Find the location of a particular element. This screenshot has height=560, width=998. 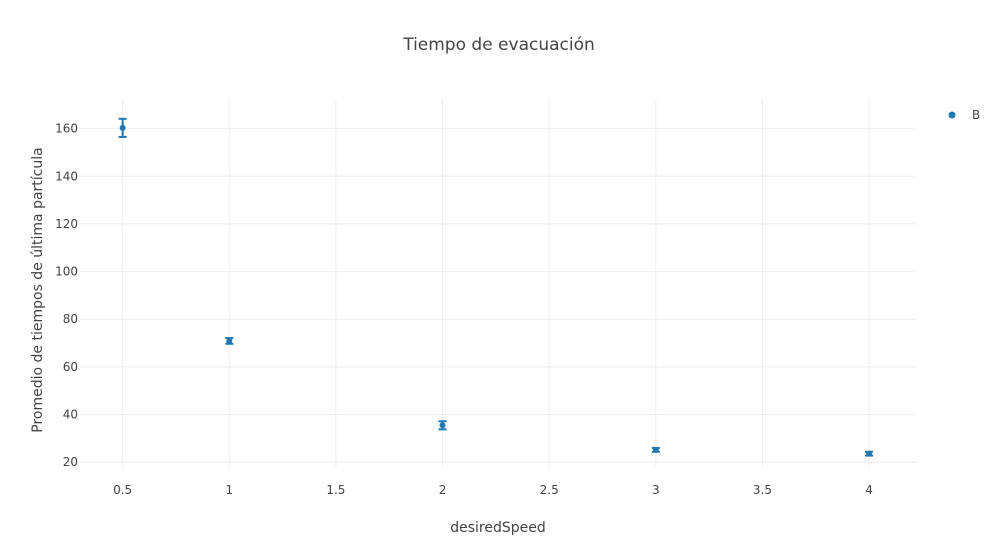

legend-label: B is located at coordinates (976, 115).